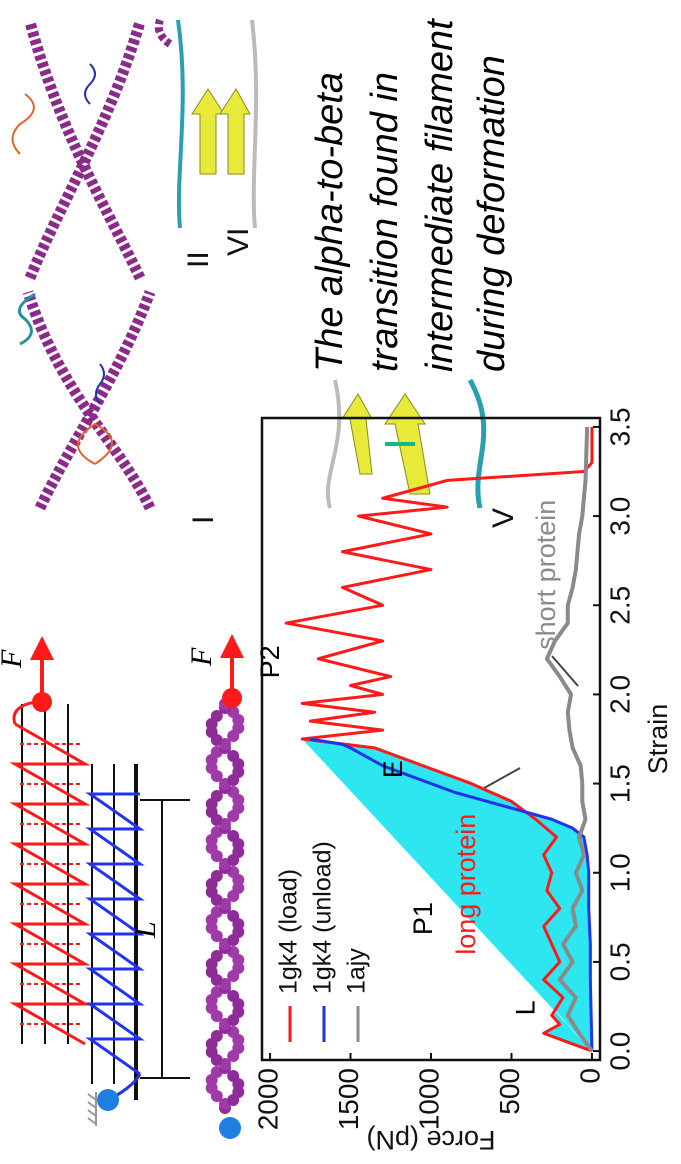  I want to click on y-tick-label: 0, so click(589, 1076).